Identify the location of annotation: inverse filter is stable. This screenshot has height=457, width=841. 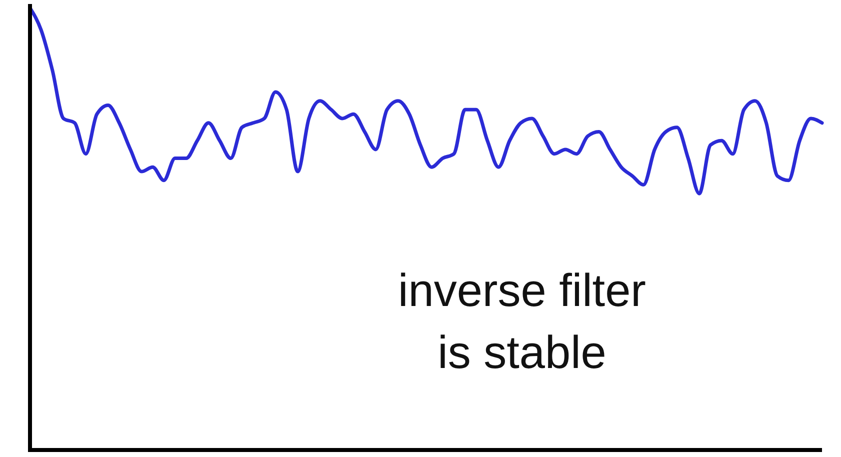
(522, 321).